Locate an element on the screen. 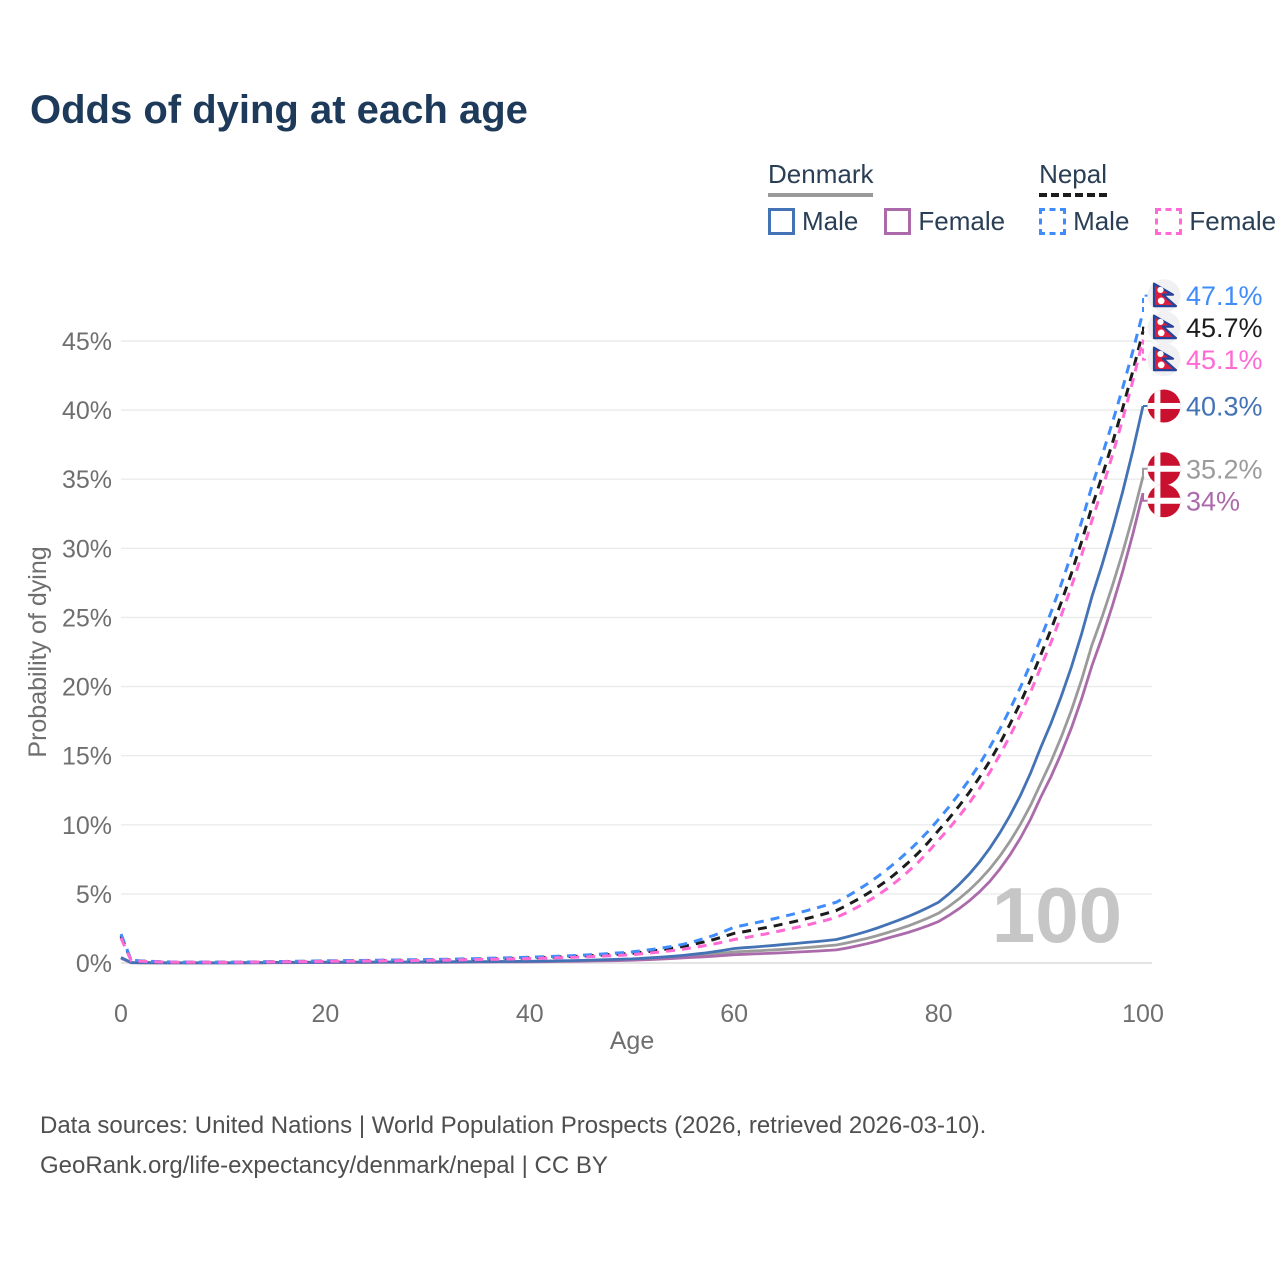 The height and width of the screenshot is (1280, 1280). end-value-label-nepal-both: 45.7% is located at coordinates (1224, 328).